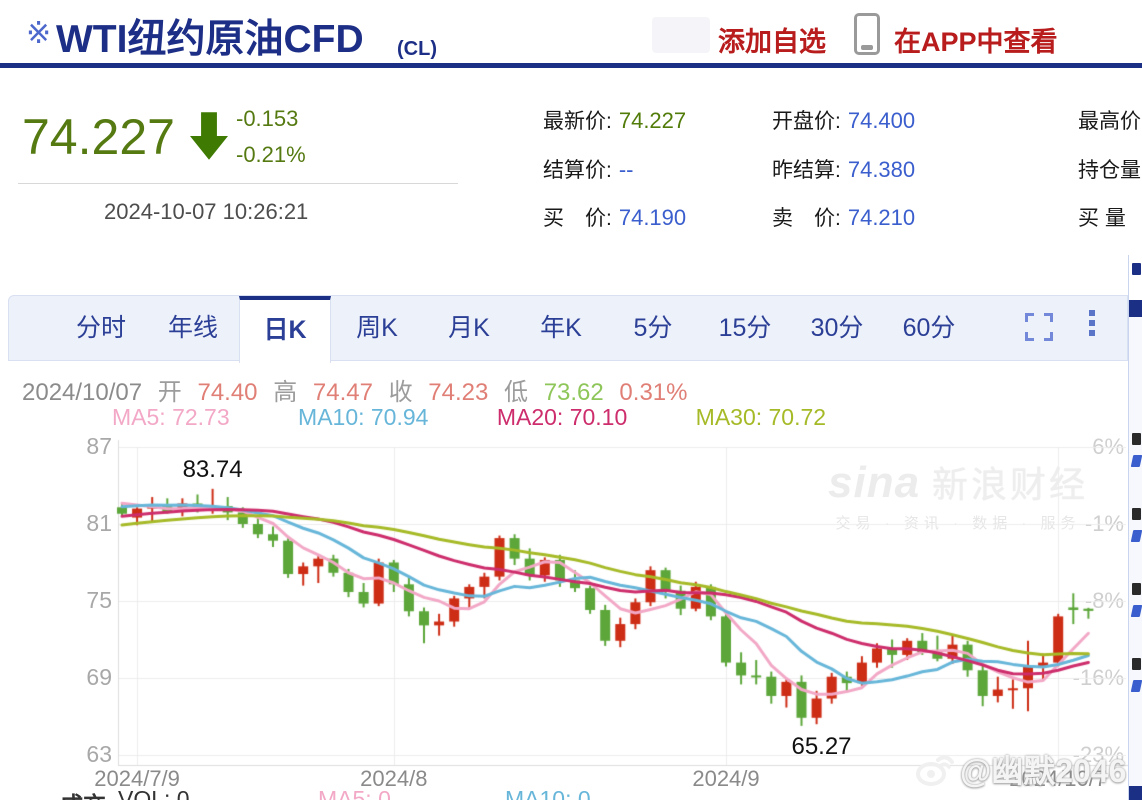 This screenshot has width=1142, height=800. Describe the element at coordinates (881, 169) in the screenshot. I see `field-prev-settle-value: 74.380` at that location.